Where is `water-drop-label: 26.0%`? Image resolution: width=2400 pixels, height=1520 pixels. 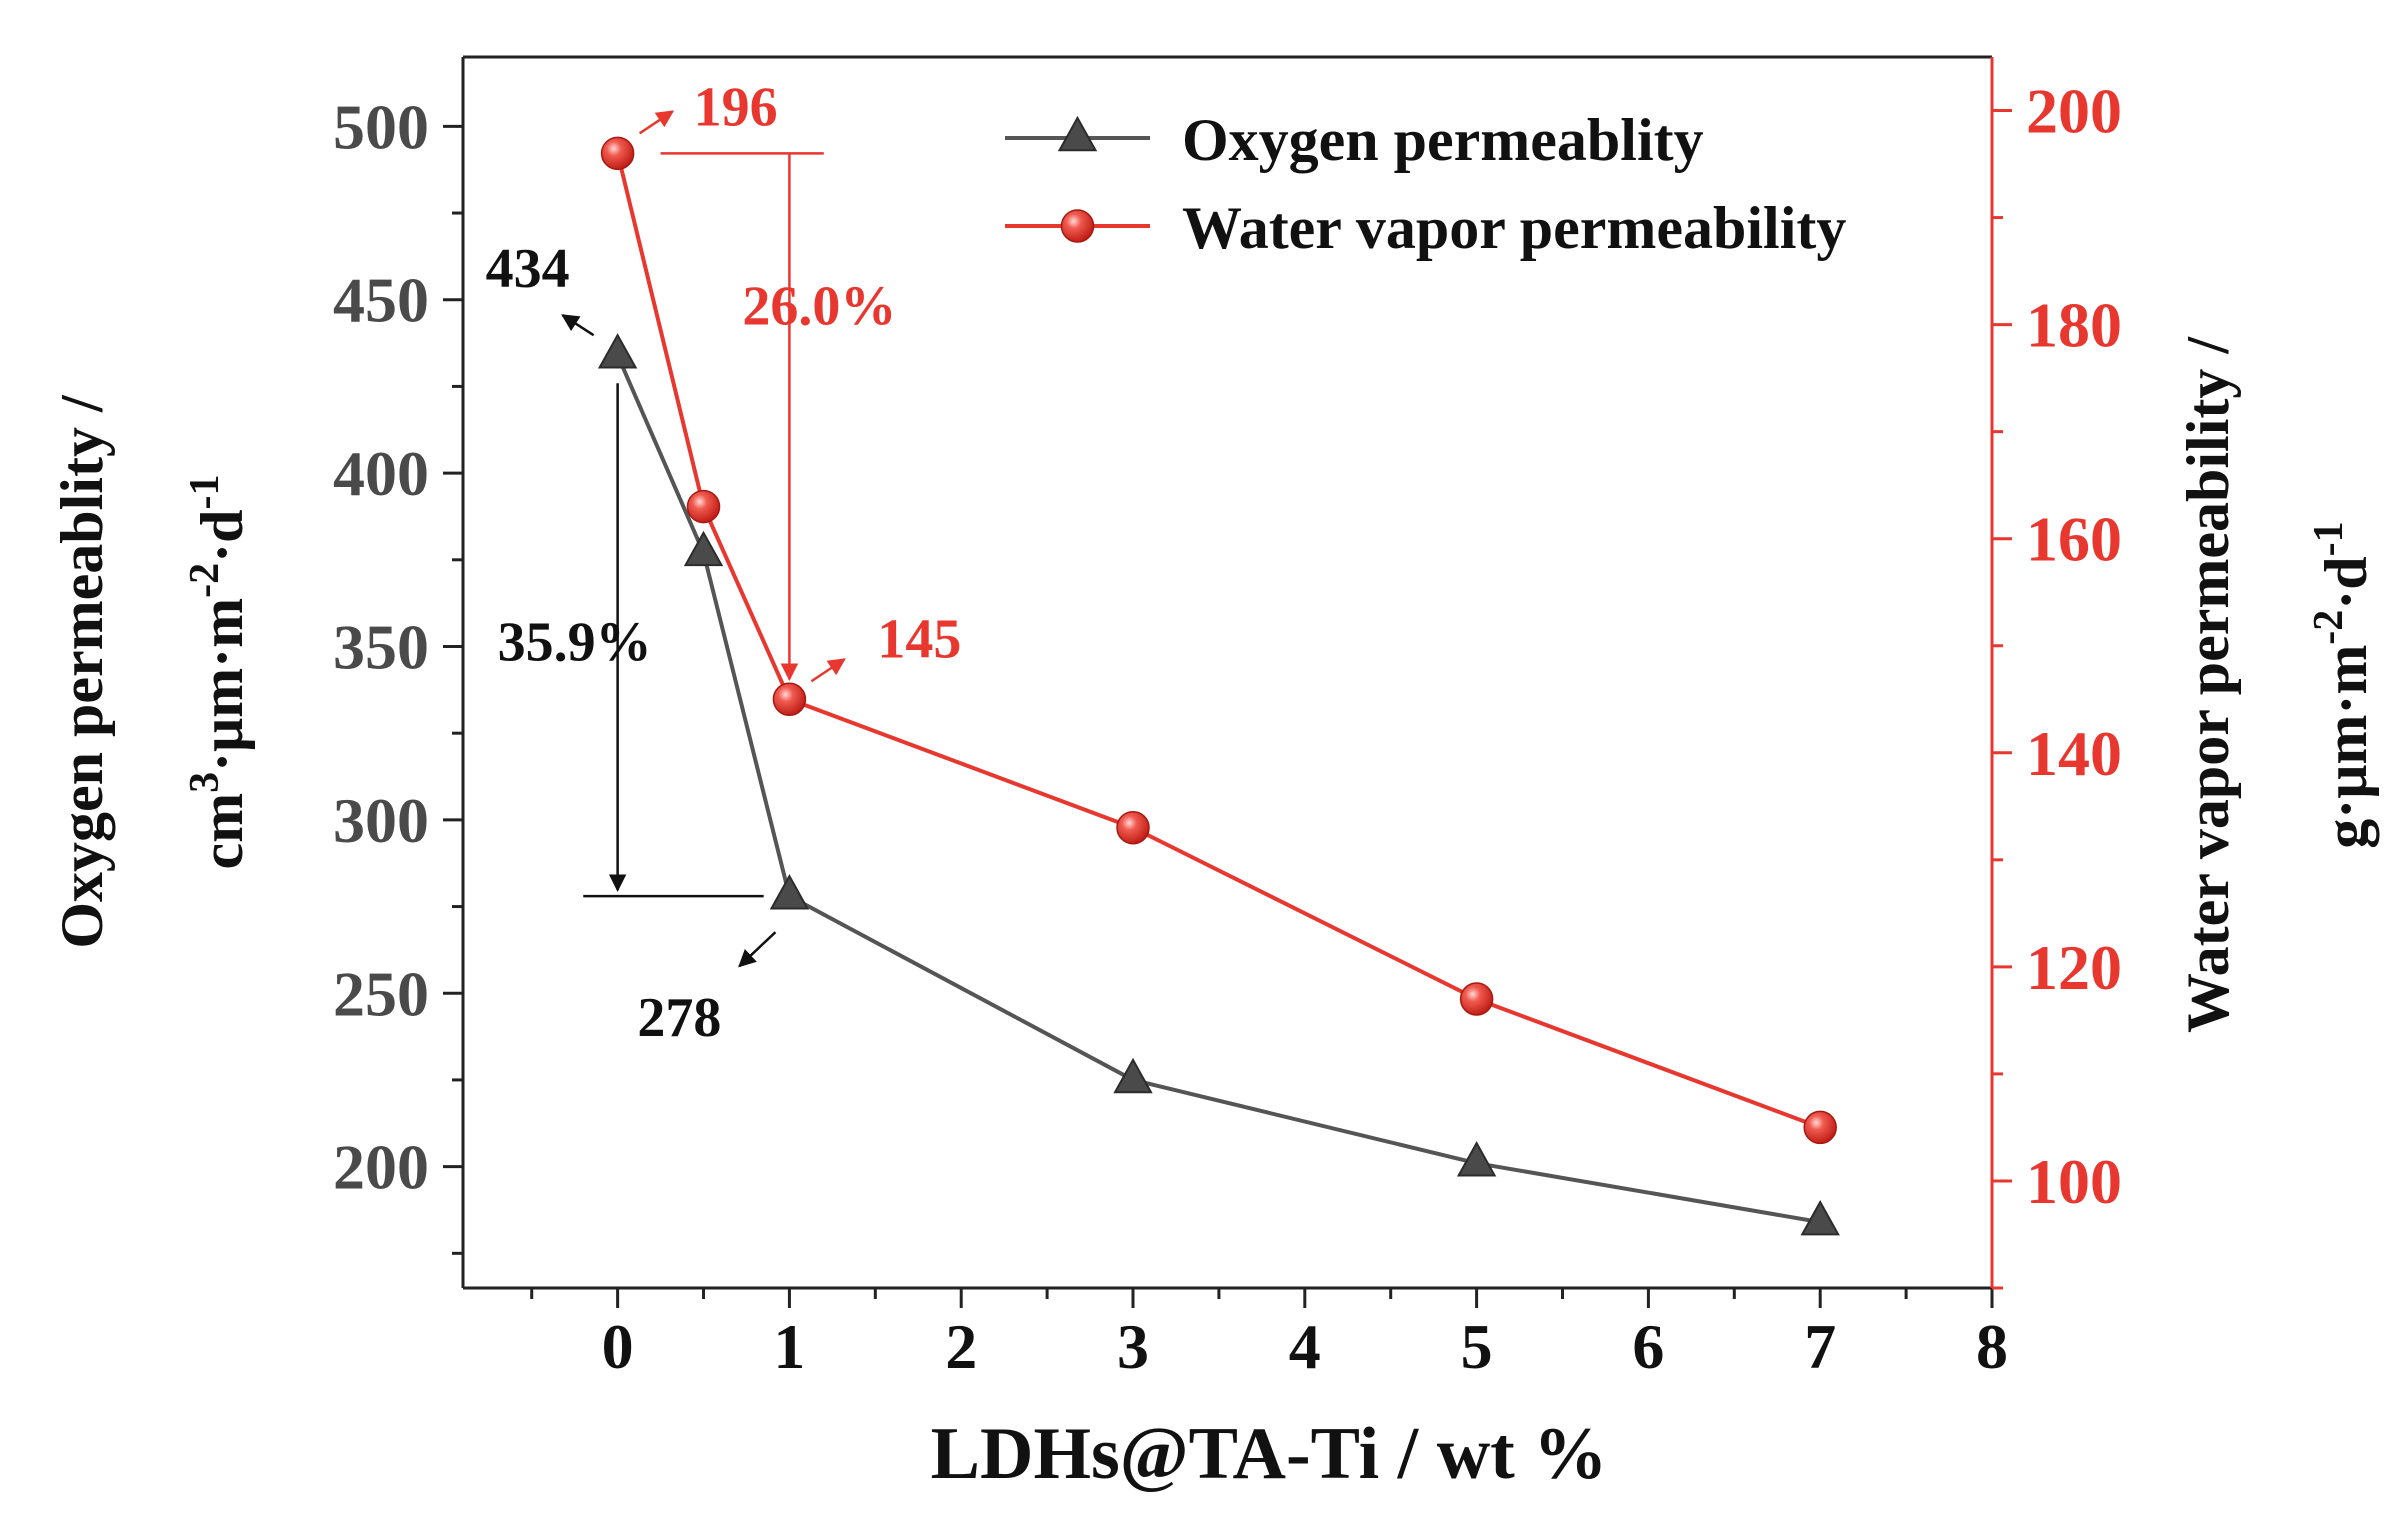 water-drop-label: 26.0% is located at coordinates (819, 307).